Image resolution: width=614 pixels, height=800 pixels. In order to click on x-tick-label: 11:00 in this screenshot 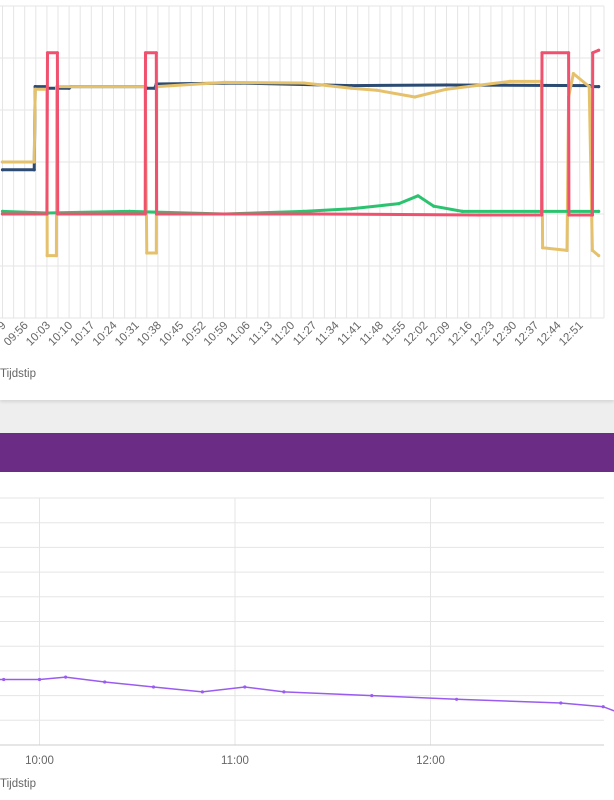, I will do `click(235, 761)`.